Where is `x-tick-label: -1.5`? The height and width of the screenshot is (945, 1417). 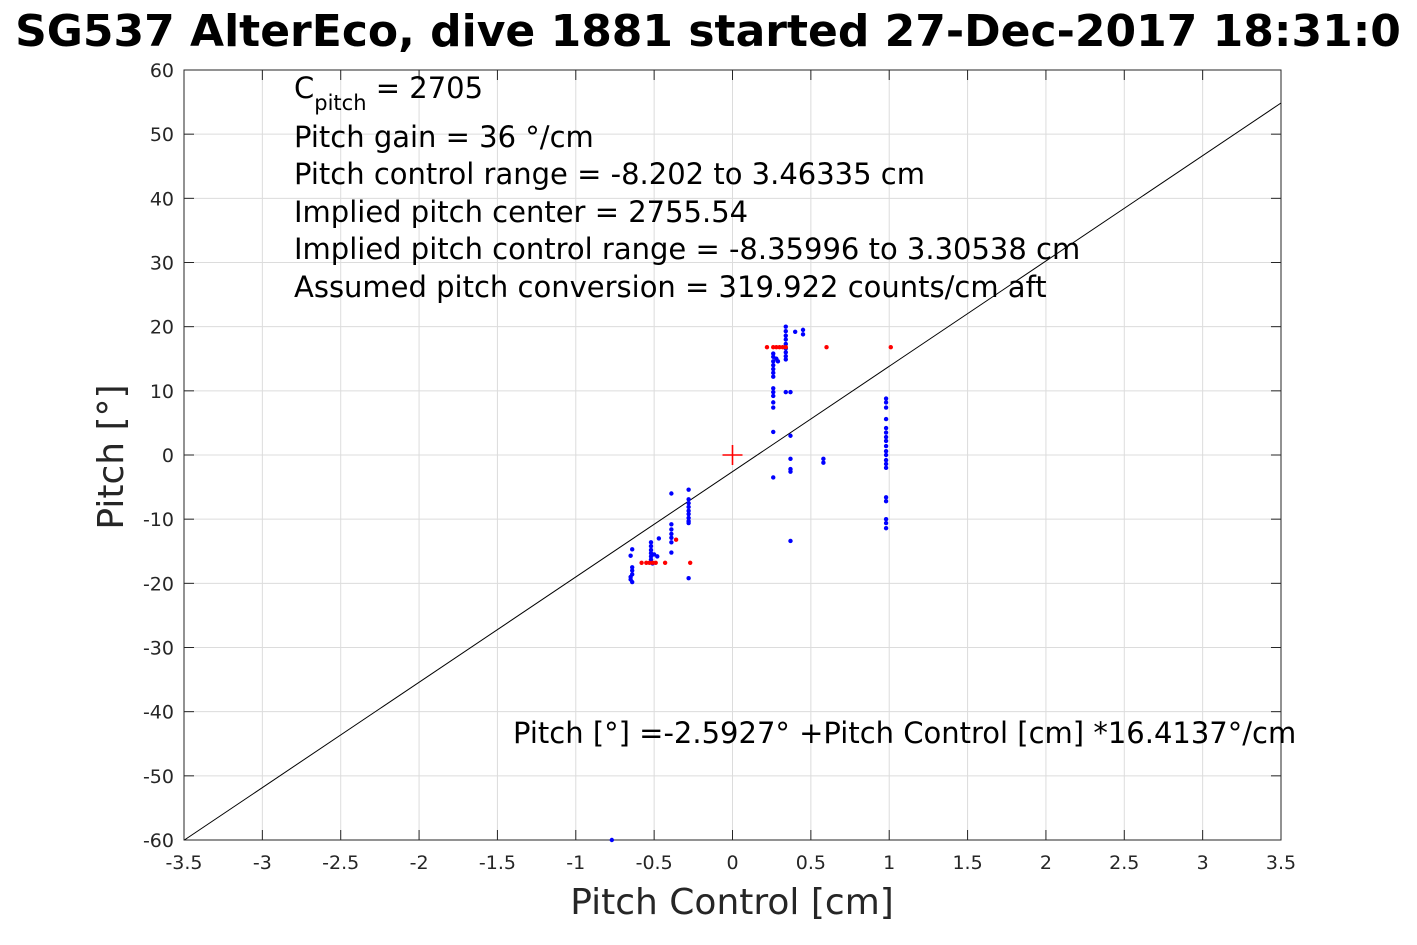 x-tick-label: -1.5 is located at coordinates (497, 863).